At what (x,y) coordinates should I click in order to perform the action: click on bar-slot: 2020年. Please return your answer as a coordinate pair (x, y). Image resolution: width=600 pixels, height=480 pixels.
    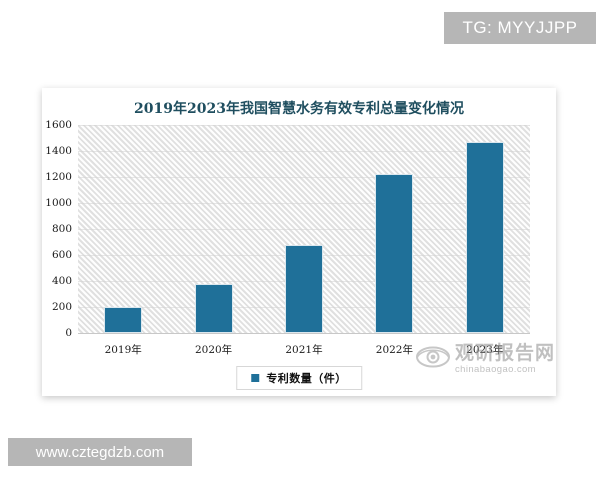
    Looking at the image, I should click on (213, 240).